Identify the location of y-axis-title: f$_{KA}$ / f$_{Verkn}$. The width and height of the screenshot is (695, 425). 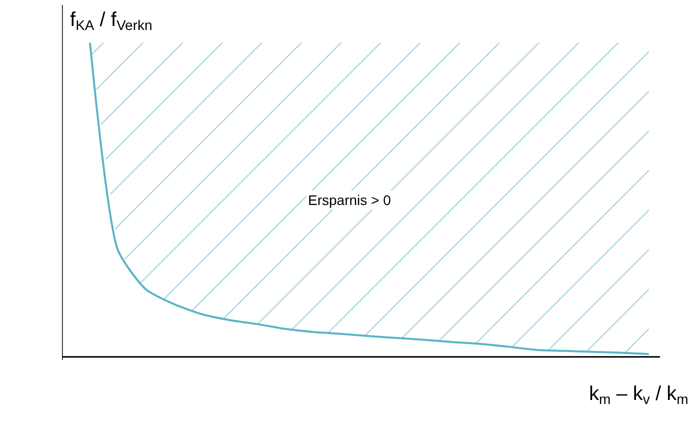
(111, 21).